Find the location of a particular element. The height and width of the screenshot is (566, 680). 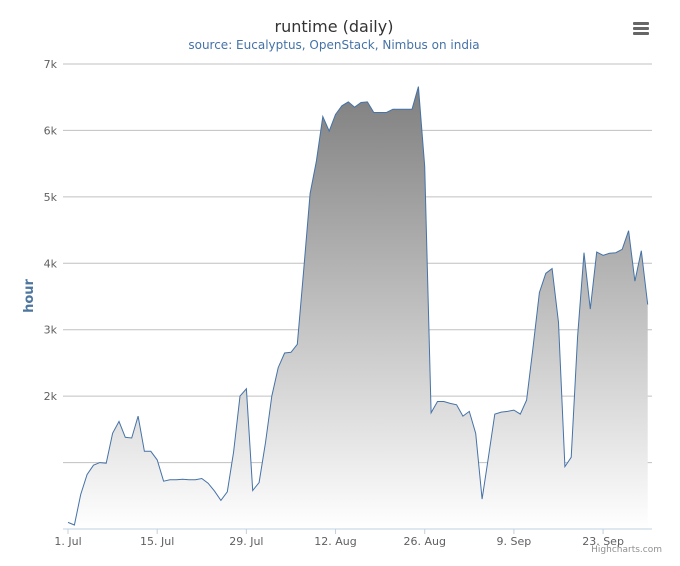

credits: Highcharts.com is located at coordinates (626, 550).